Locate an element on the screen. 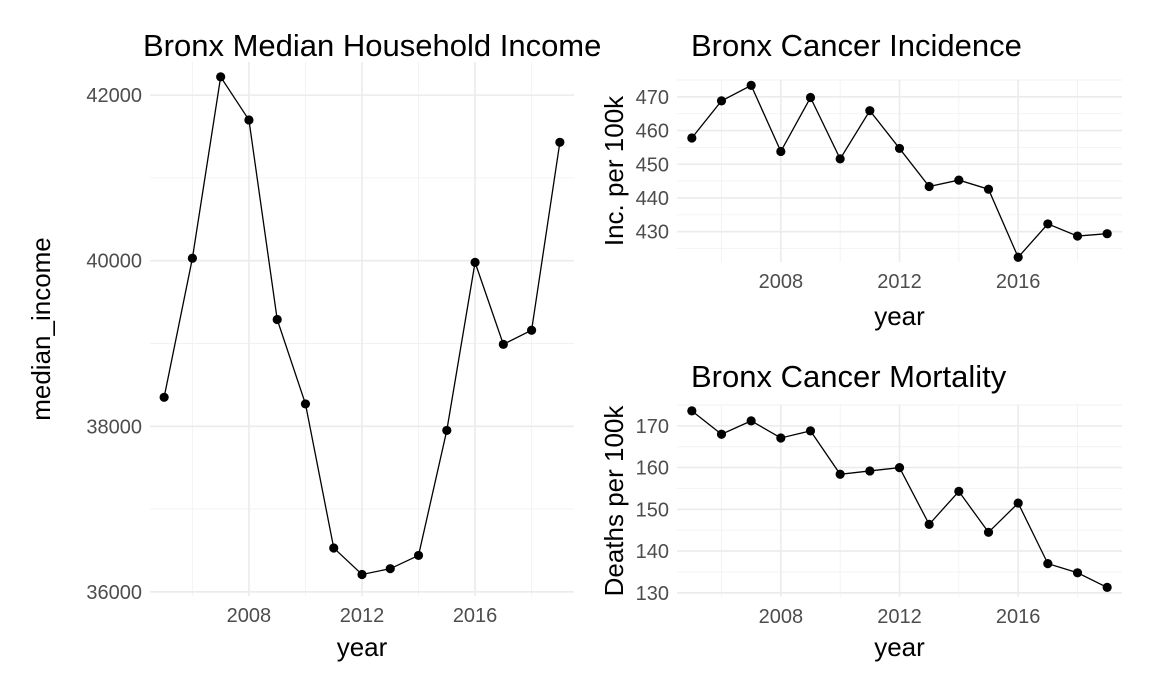  y-tick-label: 42000 is located at coordinates (114, 96).